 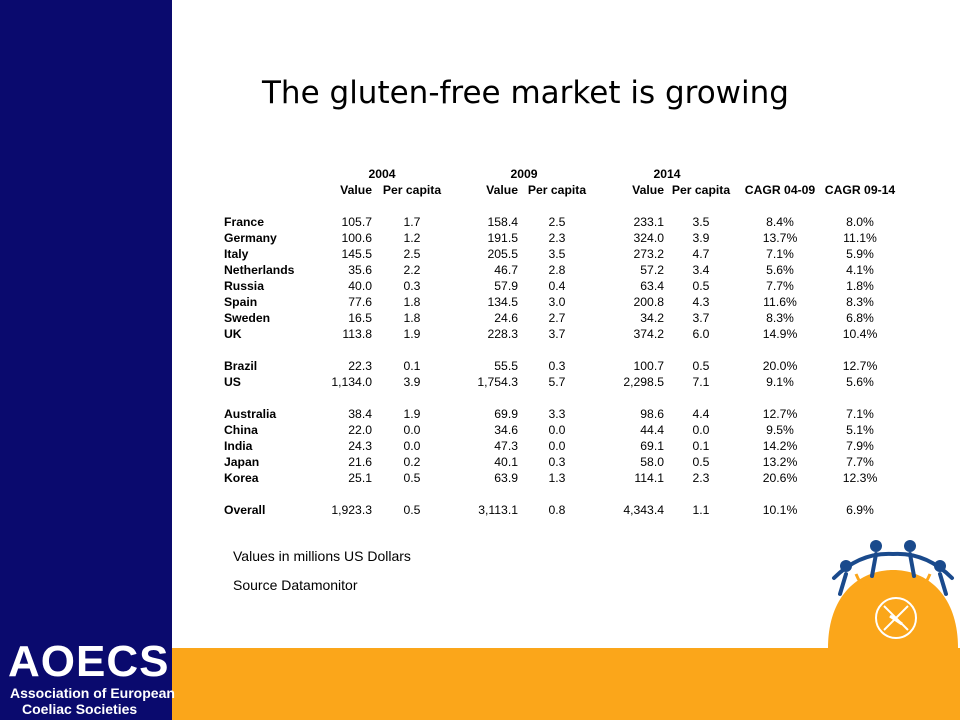 I want to click on table-cell: 8.3%, so click(x=780, y=318).